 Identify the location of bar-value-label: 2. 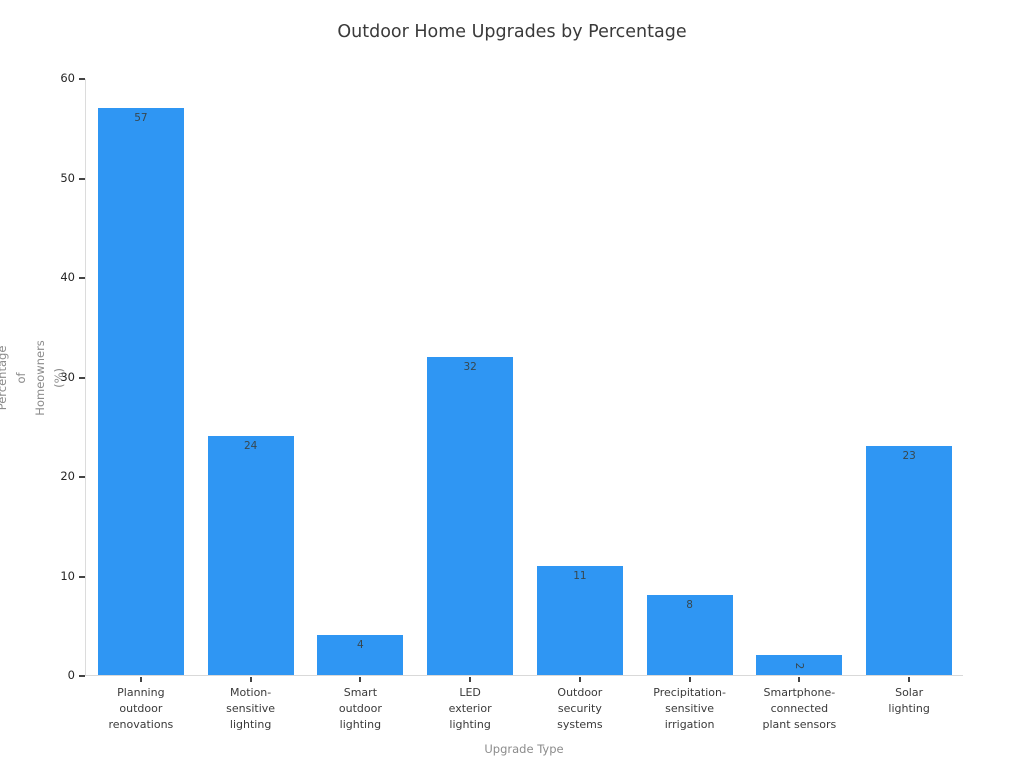
(799, 666).